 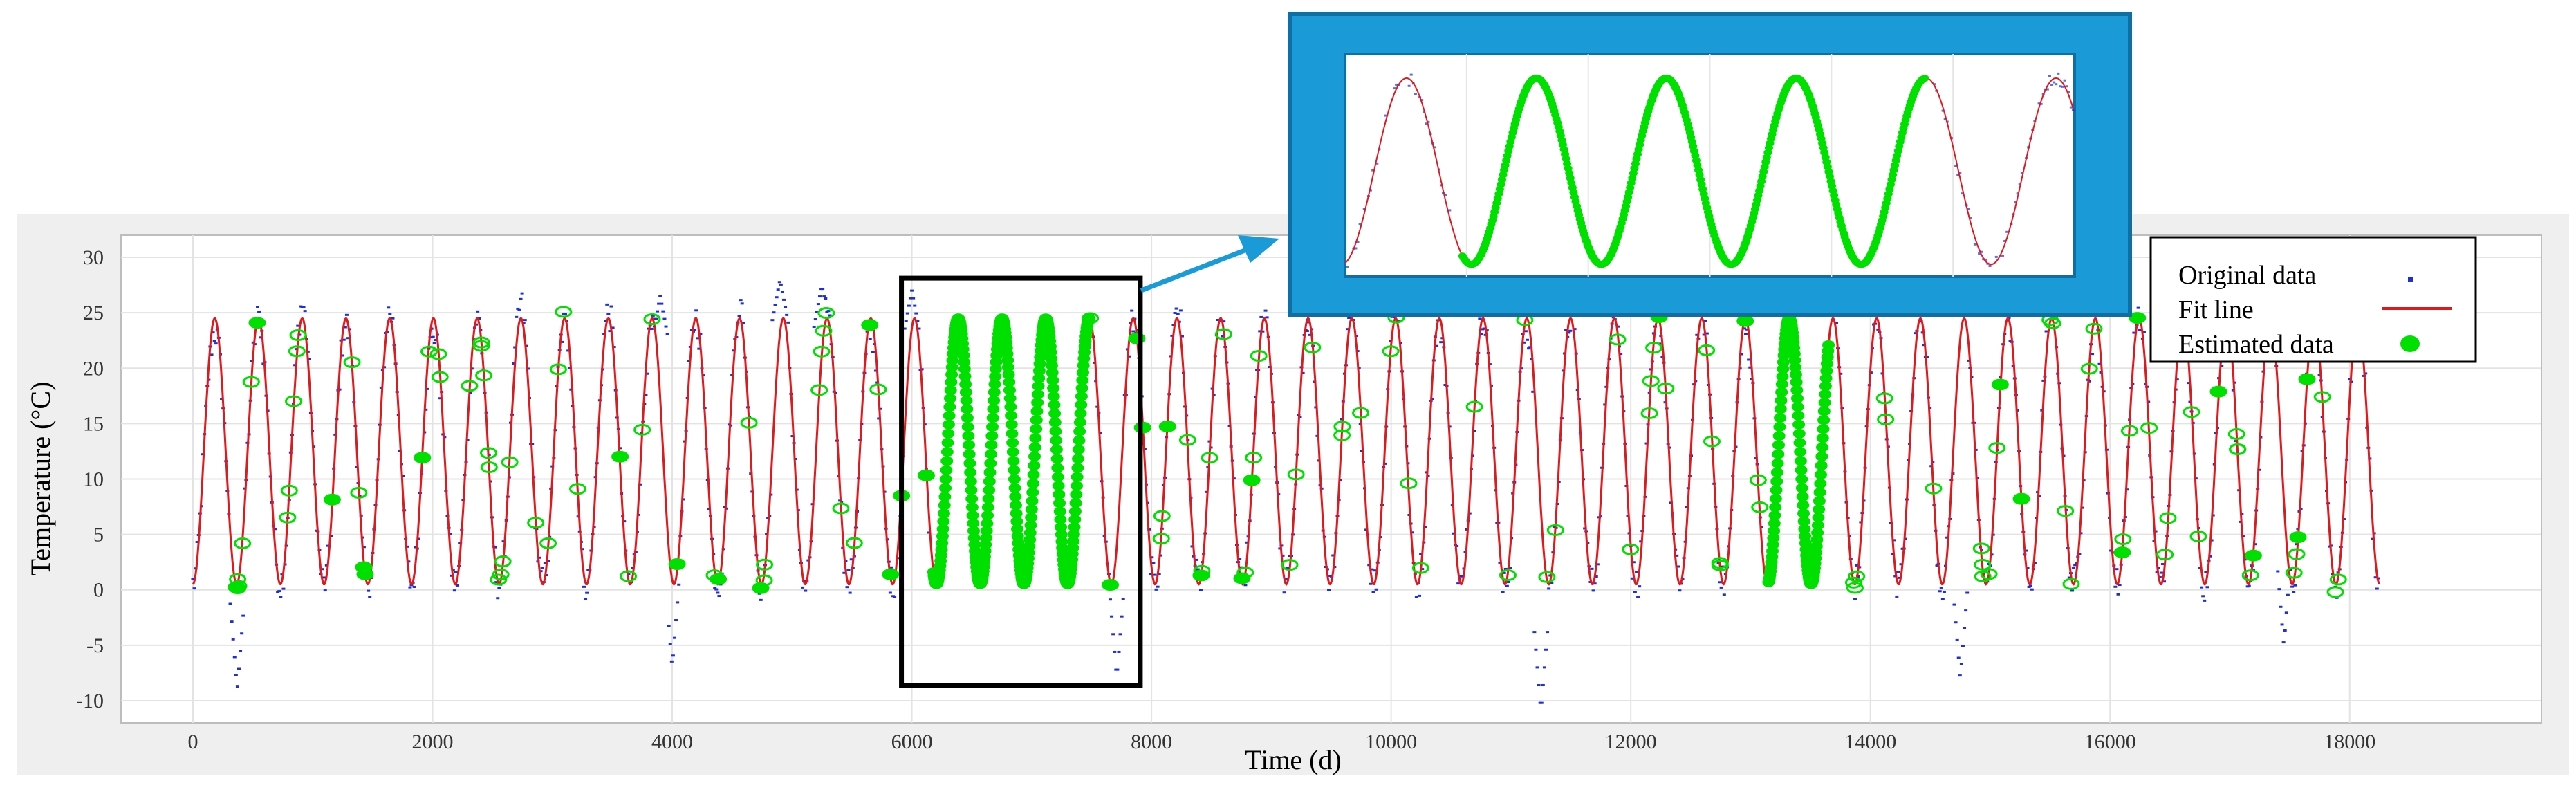 What do you see at coordinates (912, 741) in the screenshot?
I see `x-tick-label: 6000` at bounding box center [912, 741].